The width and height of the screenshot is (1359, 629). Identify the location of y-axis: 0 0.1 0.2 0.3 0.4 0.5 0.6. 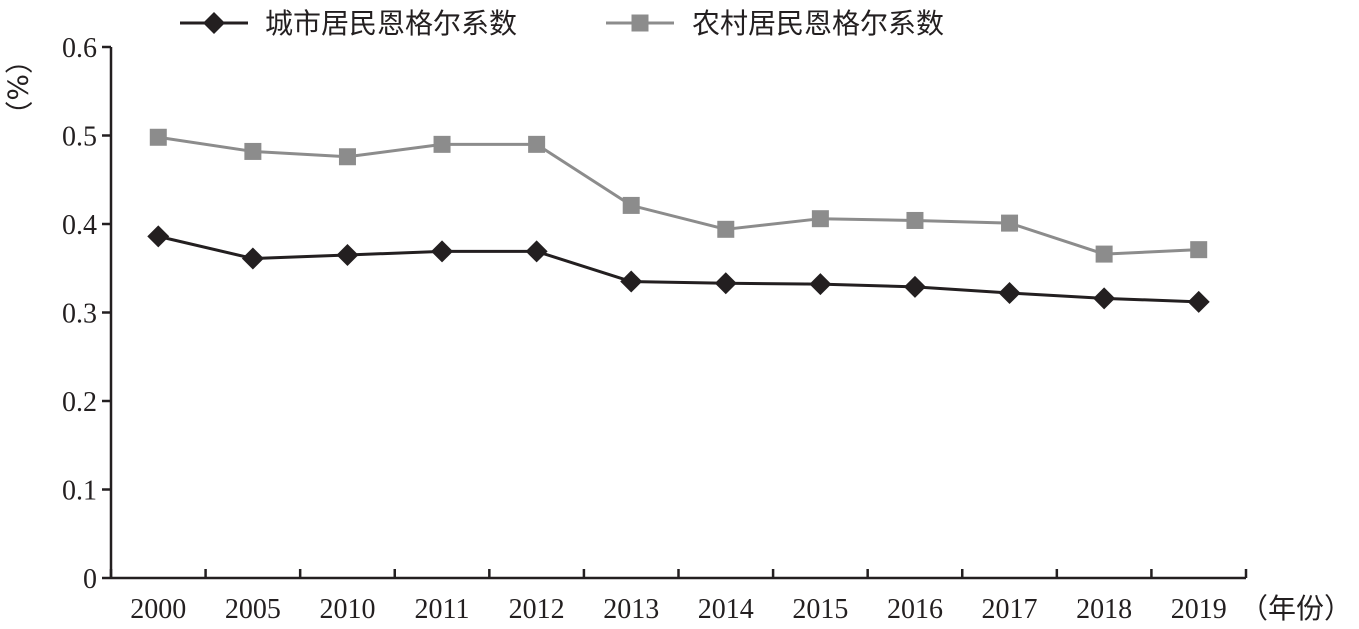
(87, 314).